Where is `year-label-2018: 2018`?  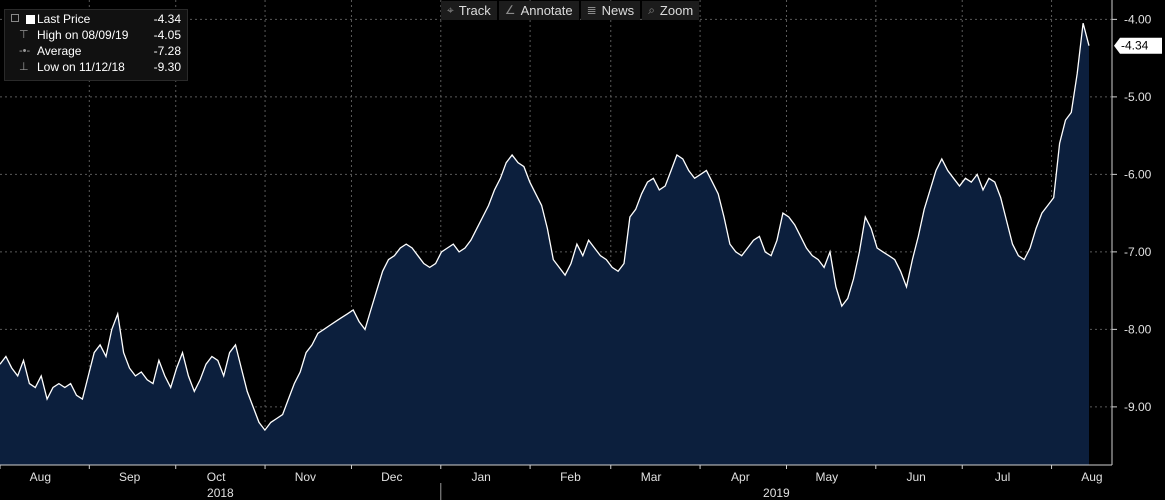
year-label-2018: 2018 is located at coordinates (220, 493).